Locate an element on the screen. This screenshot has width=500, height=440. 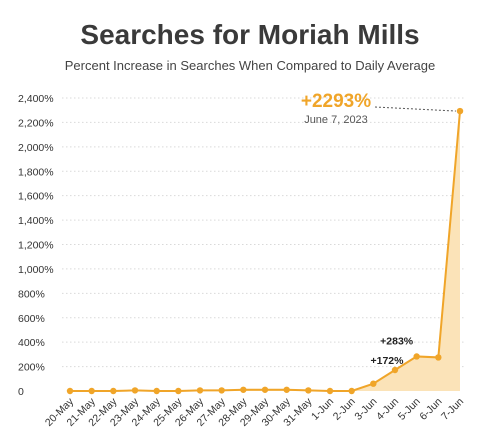
y-tick-label: 1,200% is located at coordinates (36, 246).